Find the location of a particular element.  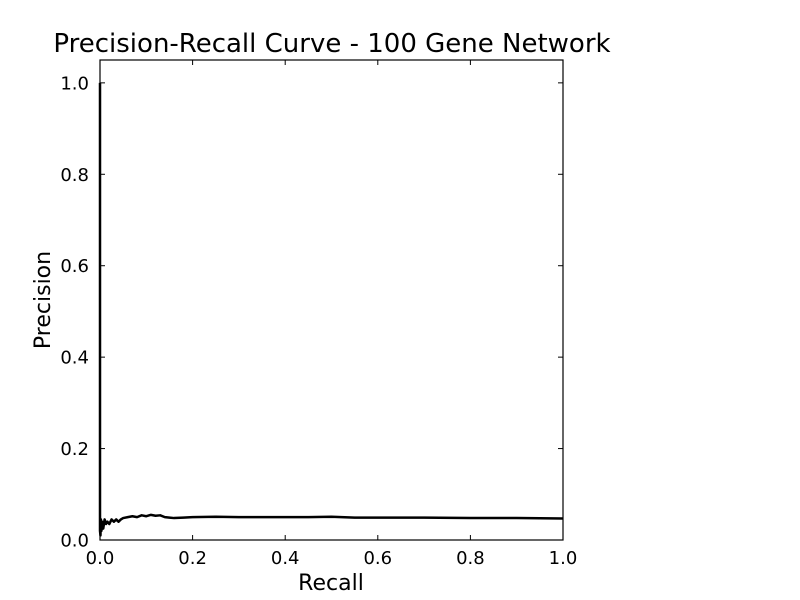

x-tick-label: 0.8 is located at coordinates (470, 558).